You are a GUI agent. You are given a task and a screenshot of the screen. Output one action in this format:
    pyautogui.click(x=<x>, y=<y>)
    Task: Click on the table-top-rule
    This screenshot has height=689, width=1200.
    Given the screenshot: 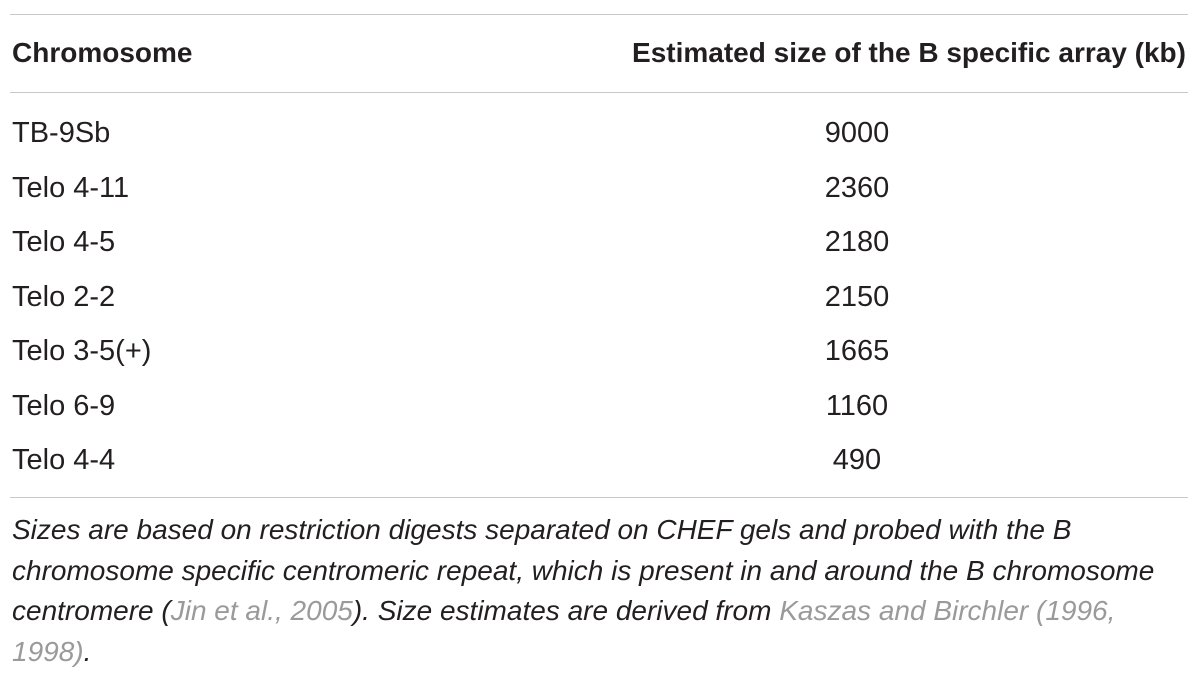 What is the action you would take?
    pyautogui.click(x=599, y=14)
    